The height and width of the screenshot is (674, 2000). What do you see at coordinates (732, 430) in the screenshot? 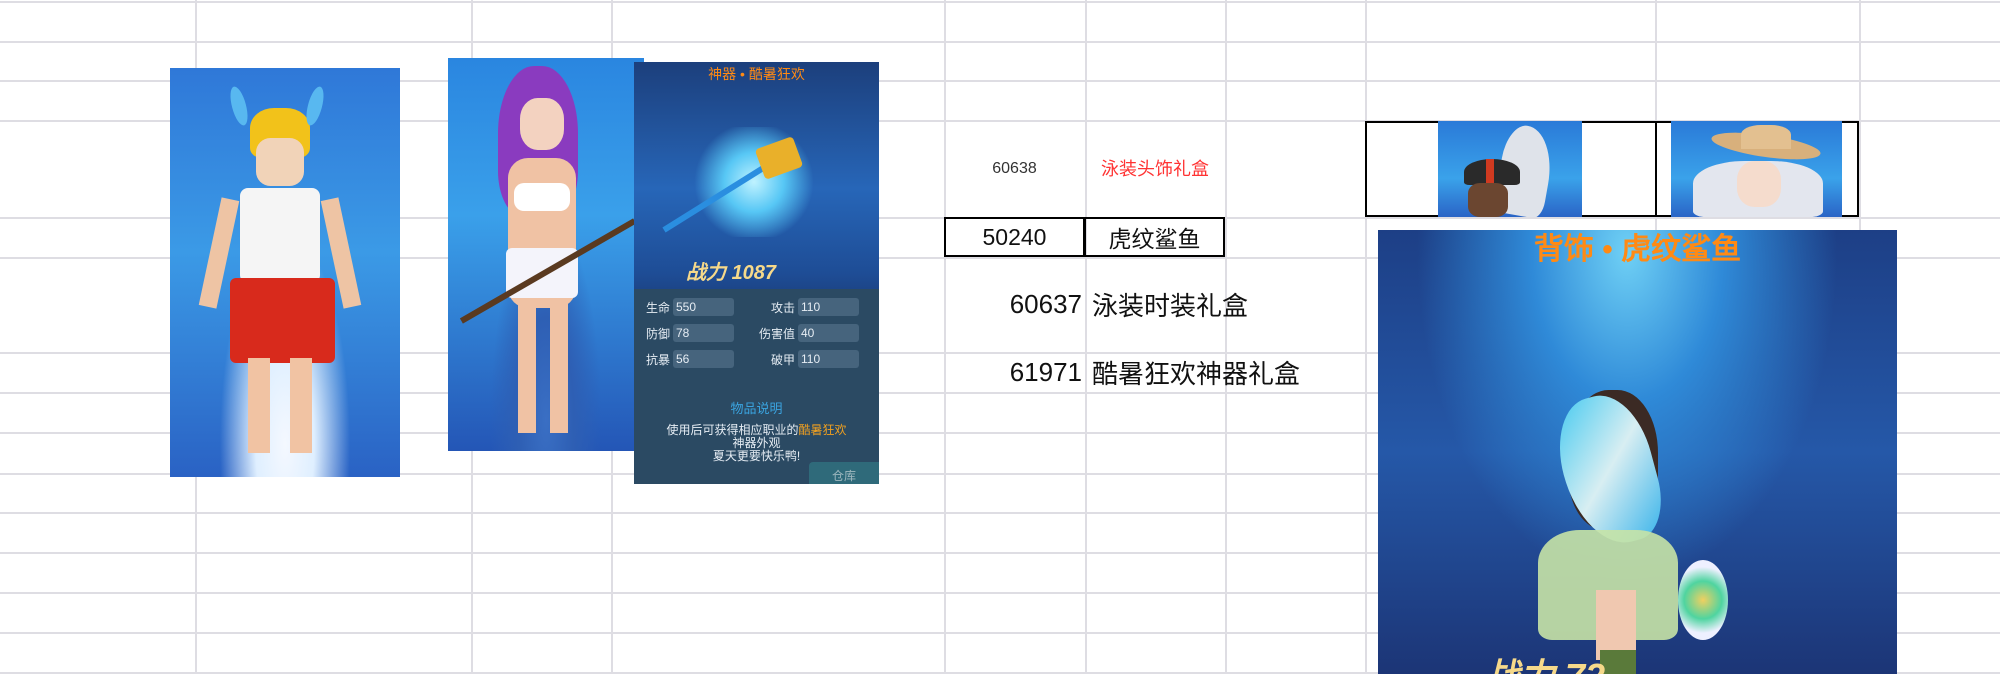
I see `desc-text: 使用后可获得相应职业的` at bounding box center [732, 430].